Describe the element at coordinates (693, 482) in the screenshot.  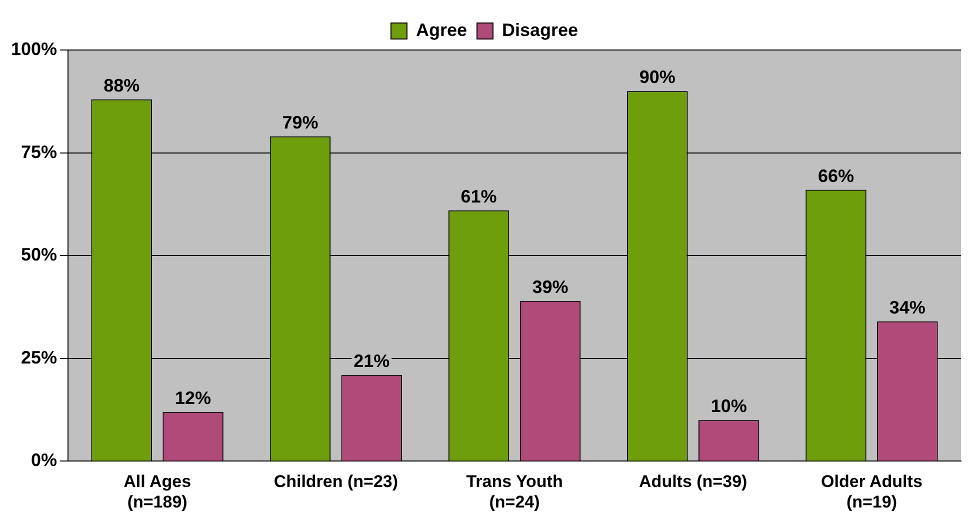
I see `x-tick-label: Adults (n=39)` at that location.